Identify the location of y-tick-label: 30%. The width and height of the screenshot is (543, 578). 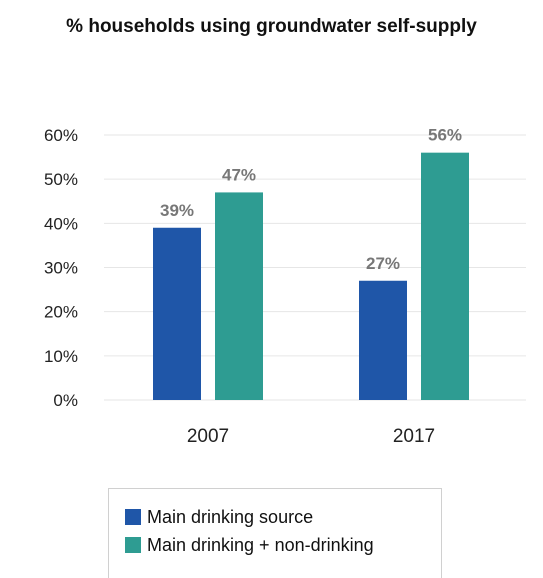
(61, 268).